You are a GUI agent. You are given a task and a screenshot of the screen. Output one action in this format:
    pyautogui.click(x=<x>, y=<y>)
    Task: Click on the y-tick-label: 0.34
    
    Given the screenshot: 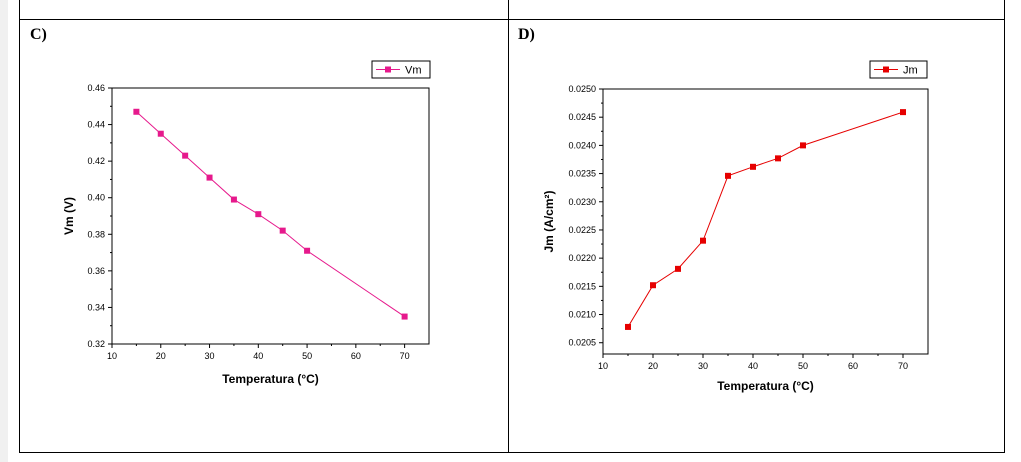 What is the action you would take?
    pyautogui.click(x=96, y=307)
    